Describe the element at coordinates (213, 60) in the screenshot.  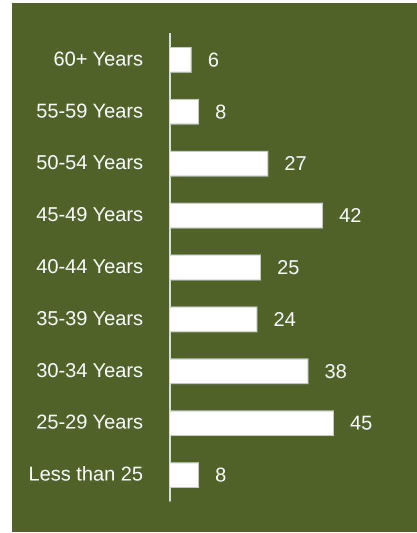
I see `data-label: 6` at that location.